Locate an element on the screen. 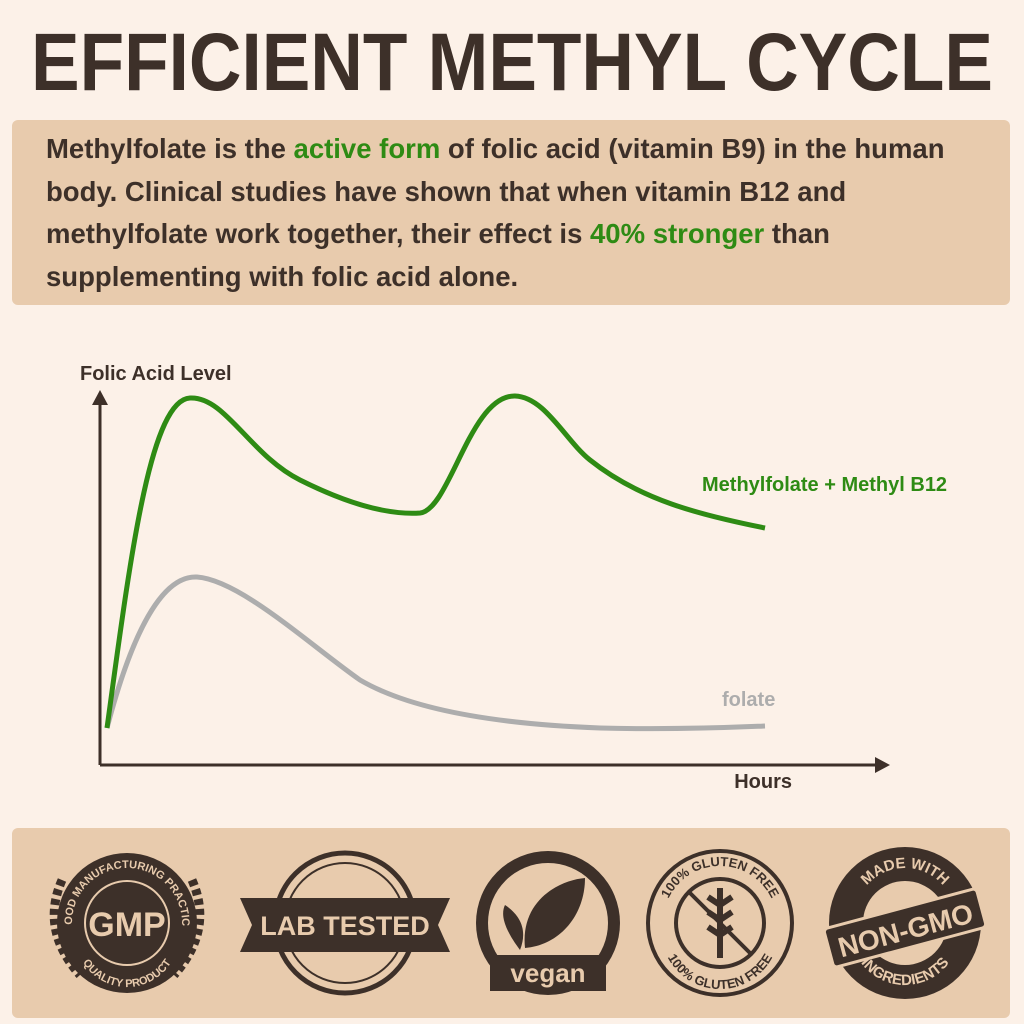  highlight-text: 40% stronger is located at coordinates (677, 233).